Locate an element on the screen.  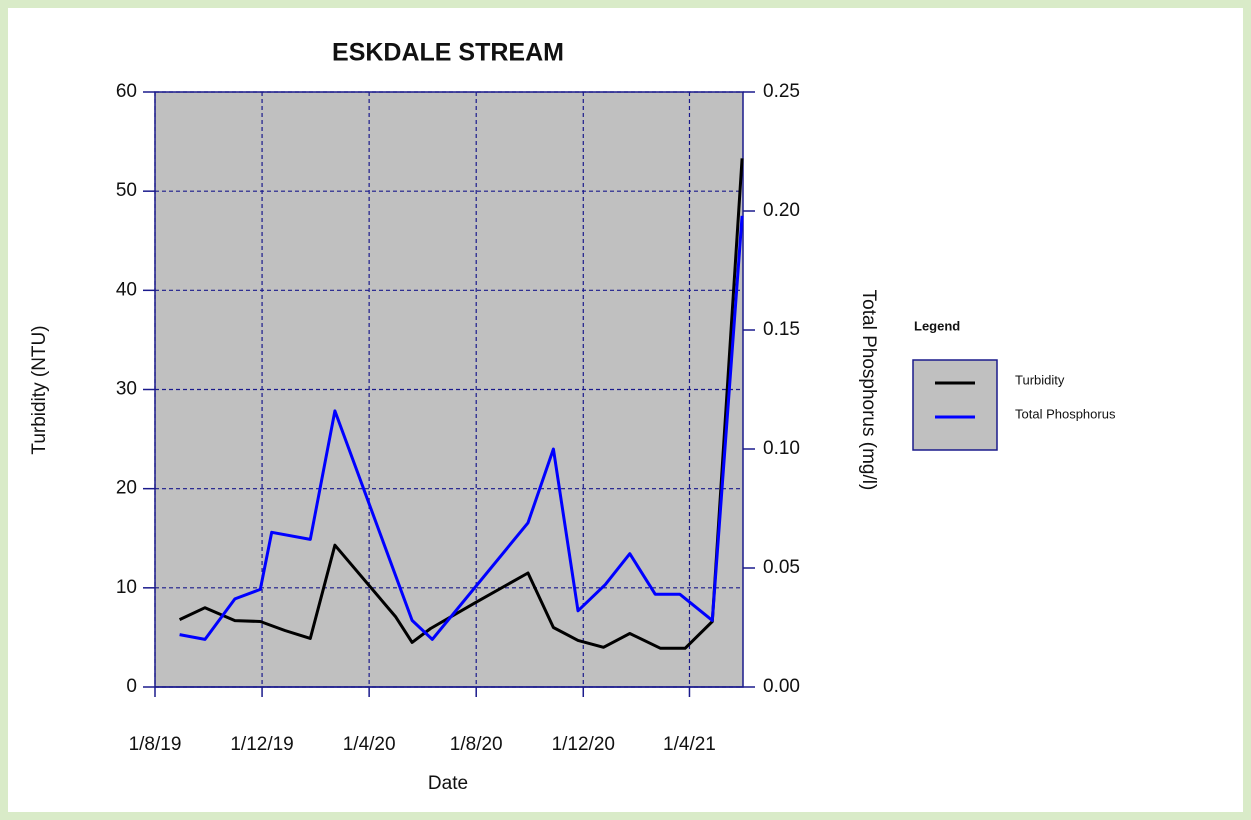
y-axis-label: Turbidity (NTU) is located at coordinates (39, 389).